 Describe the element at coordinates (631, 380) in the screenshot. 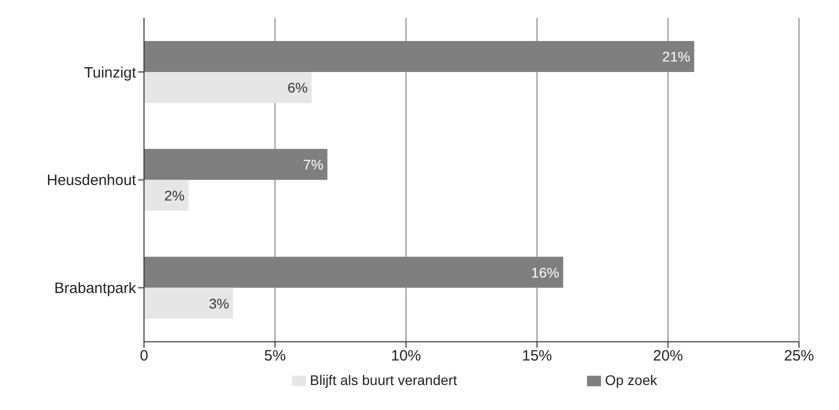

I see `legend-label: Op zoek` at that location.